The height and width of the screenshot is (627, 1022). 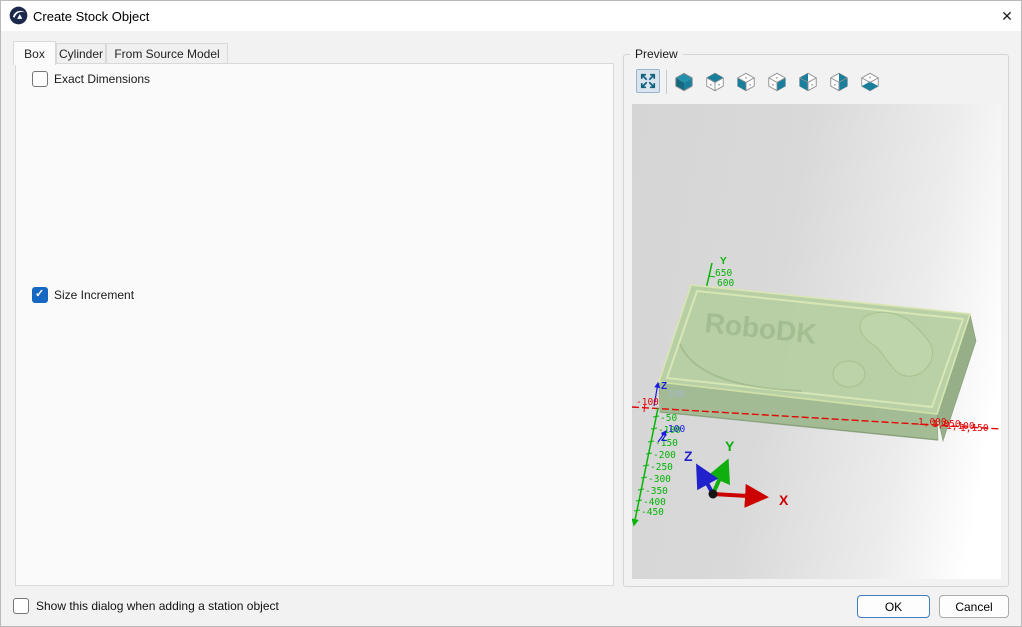 I want to click on y-ruler-label: -350, so click(x=656, y=491).